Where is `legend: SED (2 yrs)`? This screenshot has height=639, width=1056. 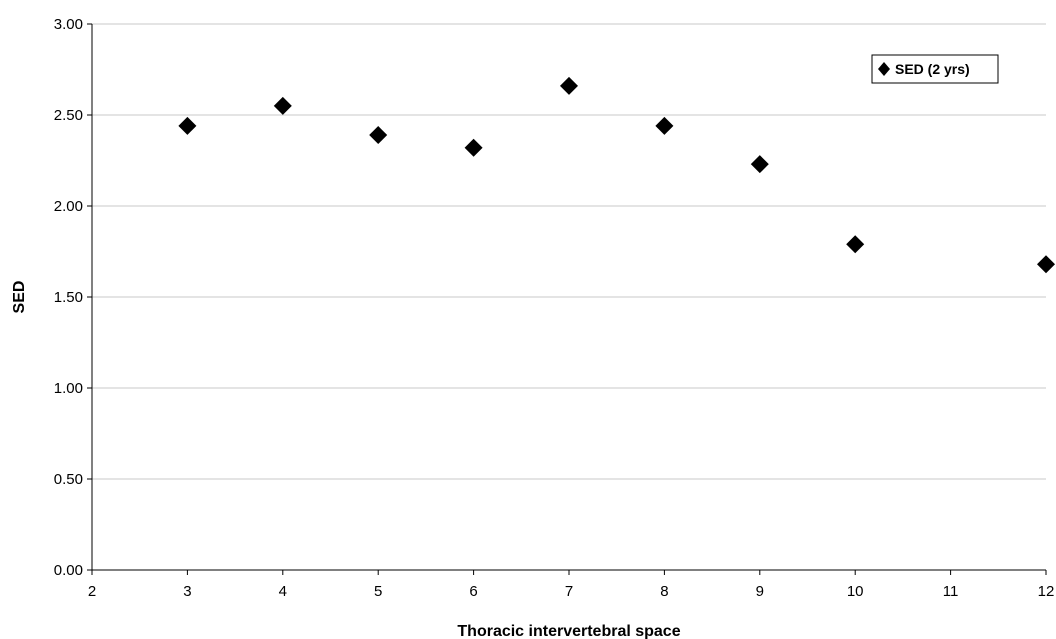 legend: SED (2 yrs) is located at coordinates (935, 69).